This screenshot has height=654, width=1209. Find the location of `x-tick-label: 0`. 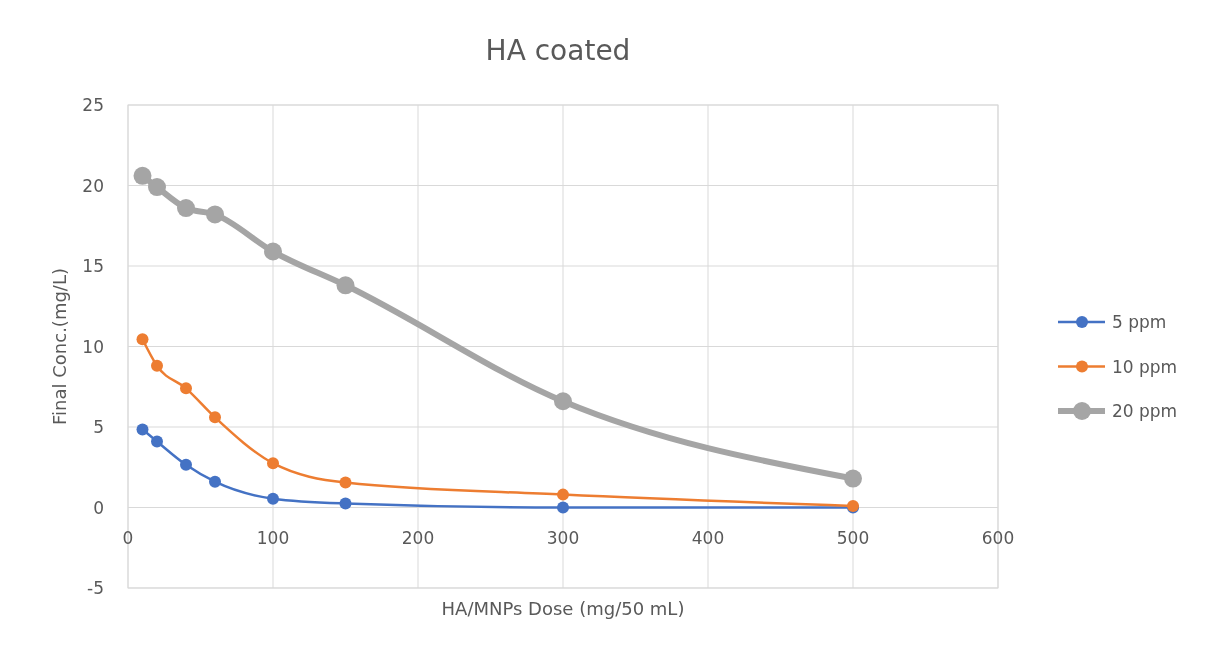

x-tick-label: 0 is located at coordinates (128, 538).